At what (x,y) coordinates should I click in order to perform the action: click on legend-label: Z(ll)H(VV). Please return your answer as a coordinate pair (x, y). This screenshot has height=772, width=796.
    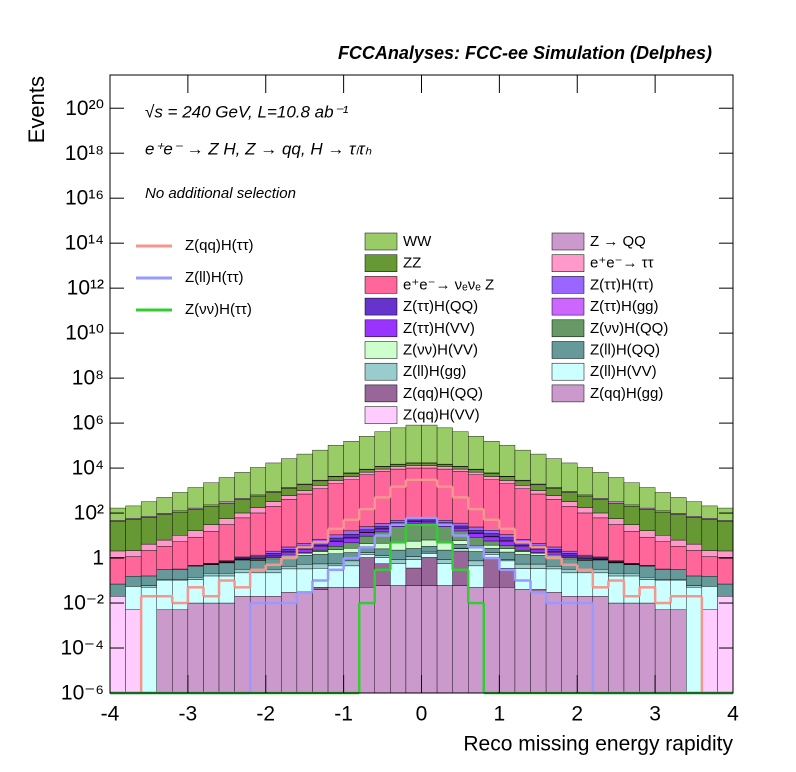
    Looking at the image, I should click on (623, 371).